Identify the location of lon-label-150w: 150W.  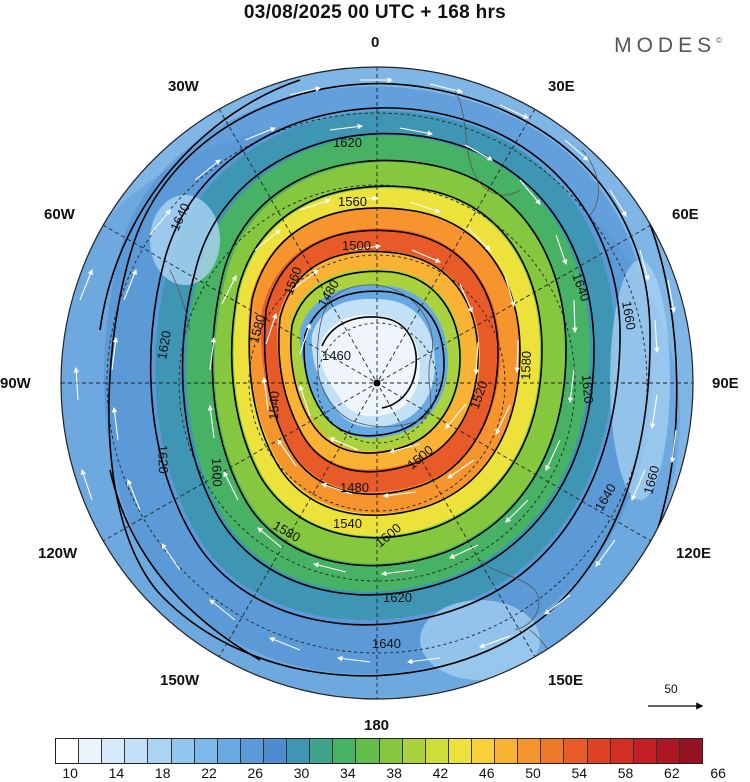
(180, 680).